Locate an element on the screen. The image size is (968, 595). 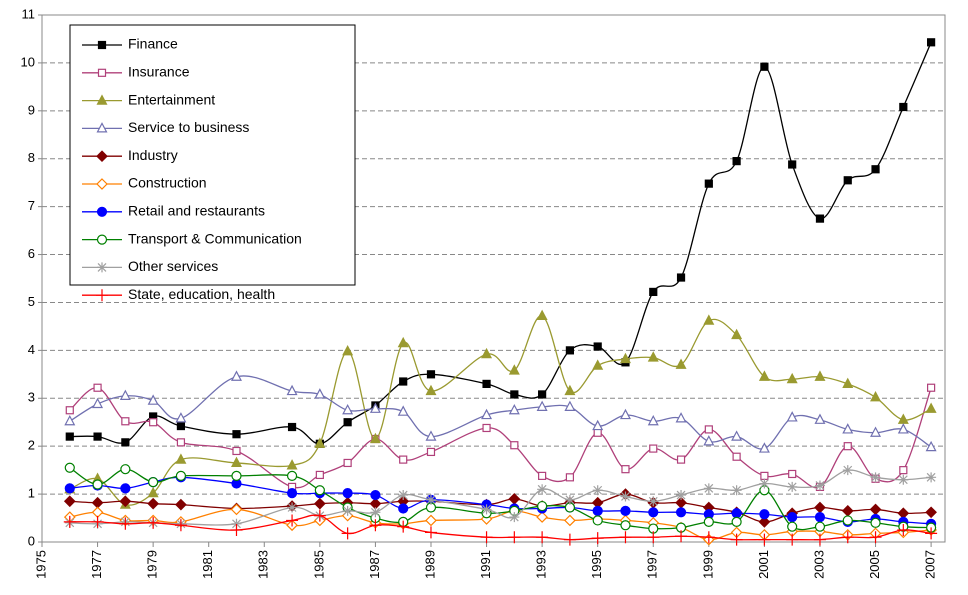
x-tick-label: 2007 is located at coordinates (930, 564).